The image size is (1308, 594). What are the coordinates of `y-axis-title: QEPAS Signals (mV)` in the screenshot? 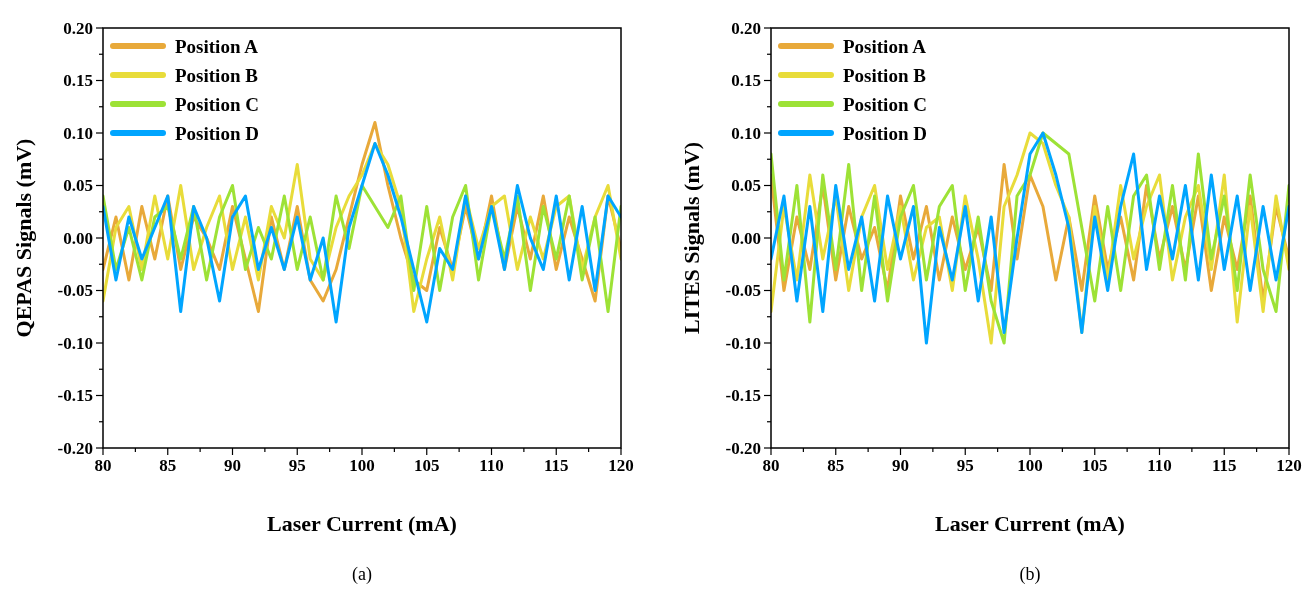 It's located at (23, 238).